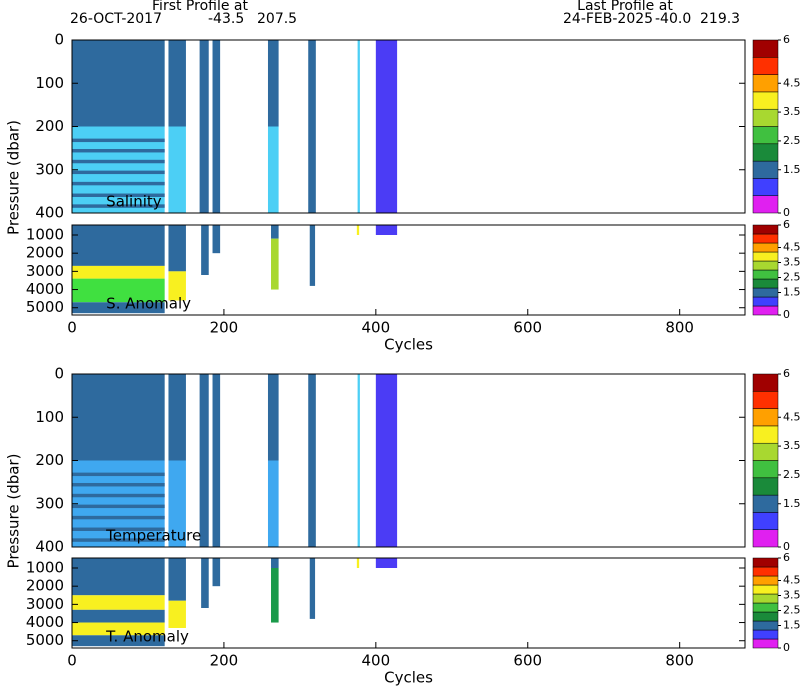 The image size is (800, 700). Describe the element at coordinates (376, 661) in the screenshot. I see `x-tick-label: 400` at that location.